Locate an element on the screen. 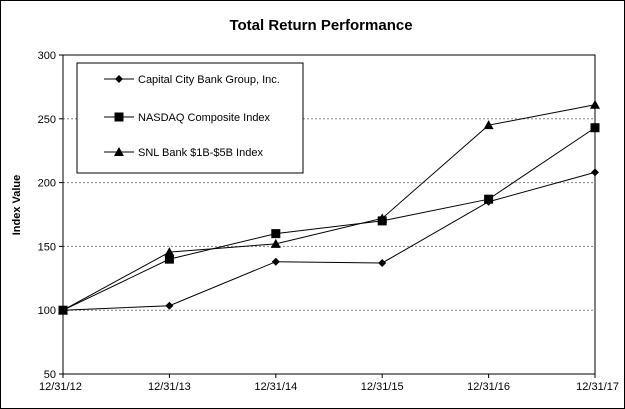  y-tick-label: 150 is located at coordinates (47, 247).